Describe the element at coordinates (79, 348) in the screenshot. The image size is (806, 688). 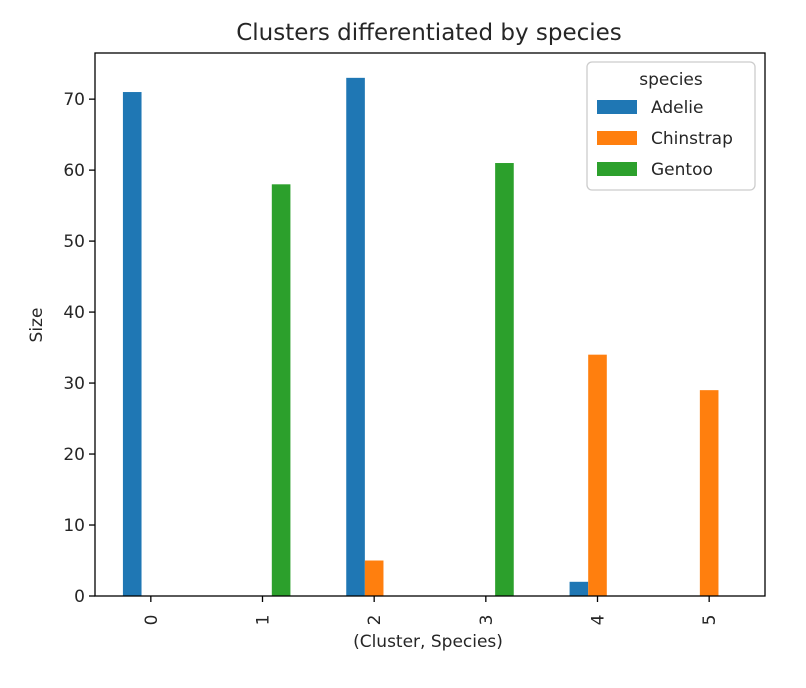
I see `y-axis: 0 10 20 30 40 50 60 70` at that location.